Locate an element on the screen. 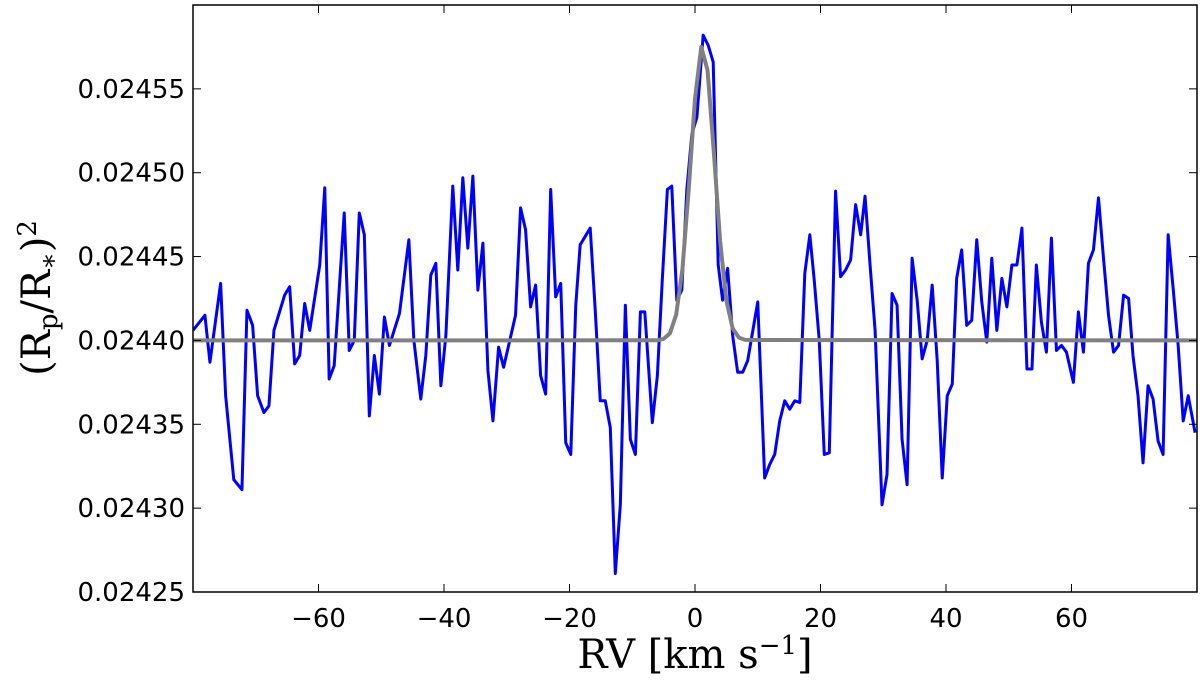  y-tick-label: 0.02435 is located at coordinates (131, 425).